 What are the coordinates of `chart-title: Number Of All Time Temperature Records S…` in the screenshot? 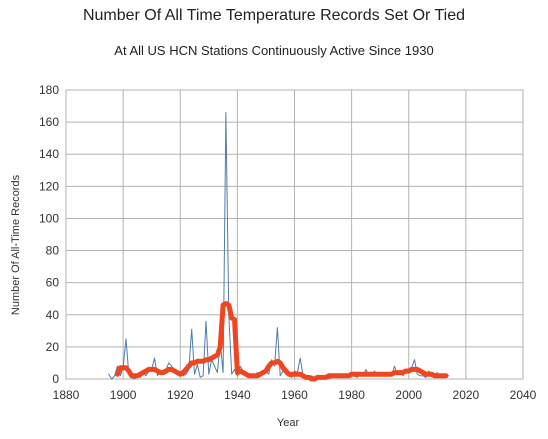 It's located at (274, 15).